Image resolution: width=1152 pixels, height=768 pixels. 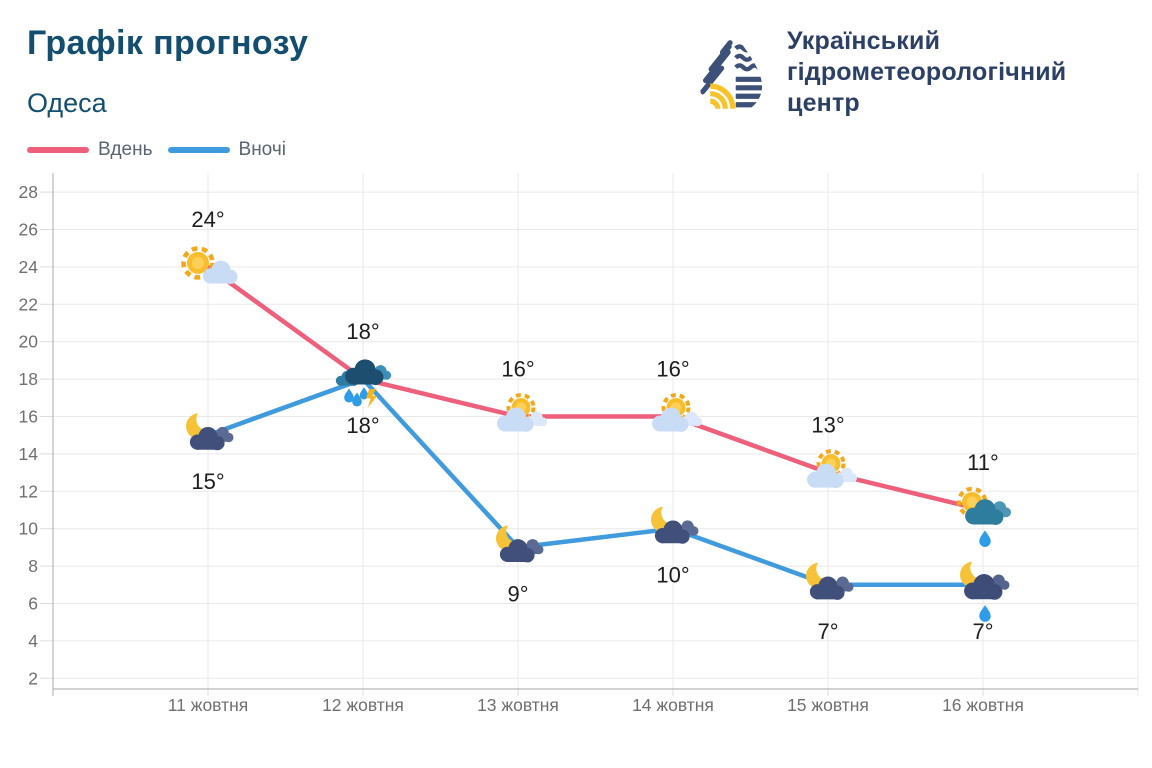 I want to click on logo-diagonal-stripes, so click(x=716, y=67).